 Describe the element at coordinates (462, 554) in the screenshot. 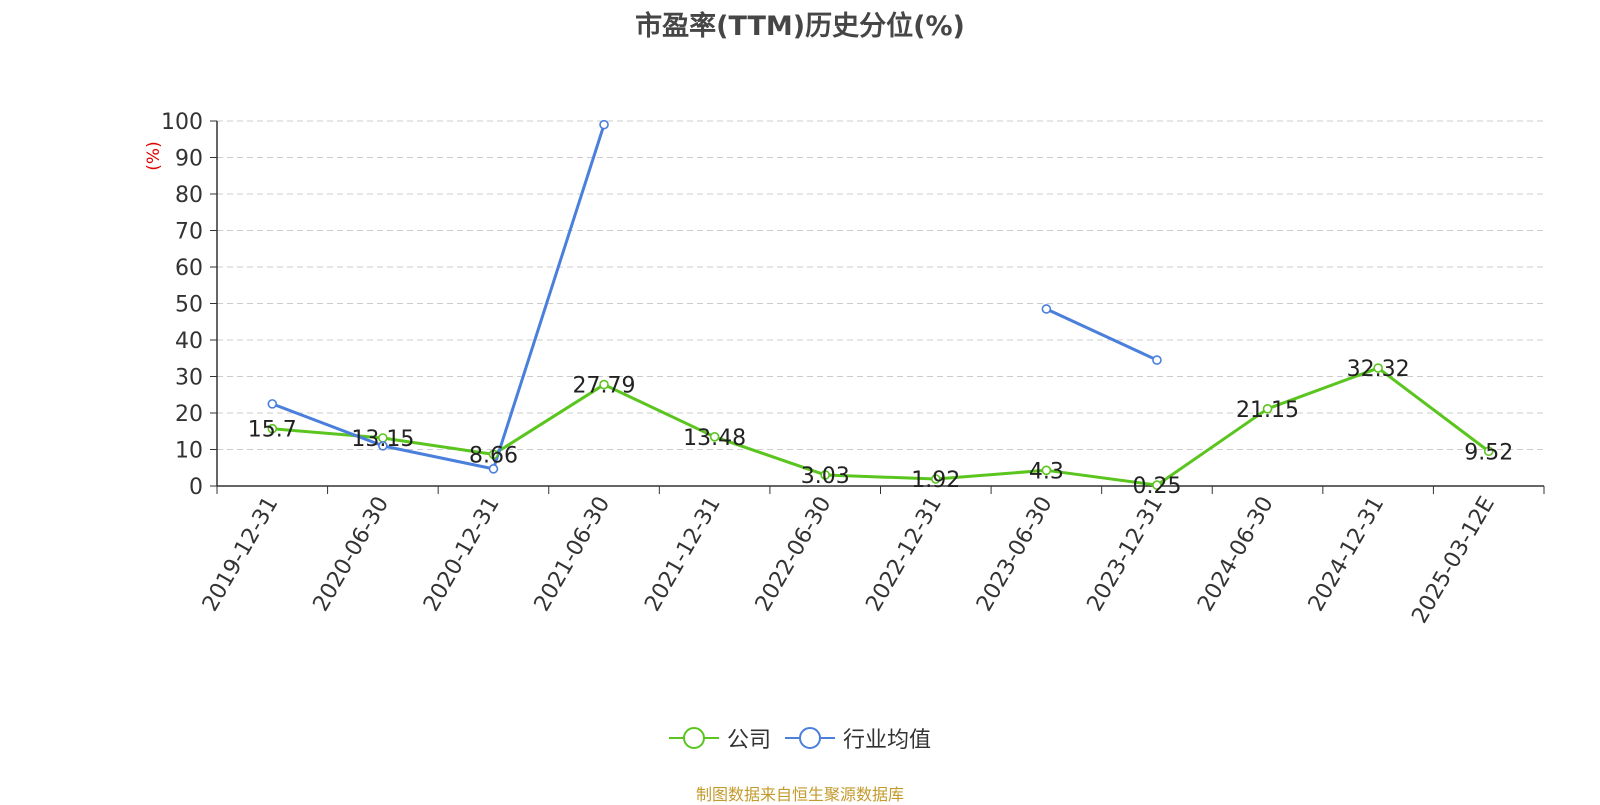

I see `x-tick-label-2020-12-31: 2020-12-31` at that location.